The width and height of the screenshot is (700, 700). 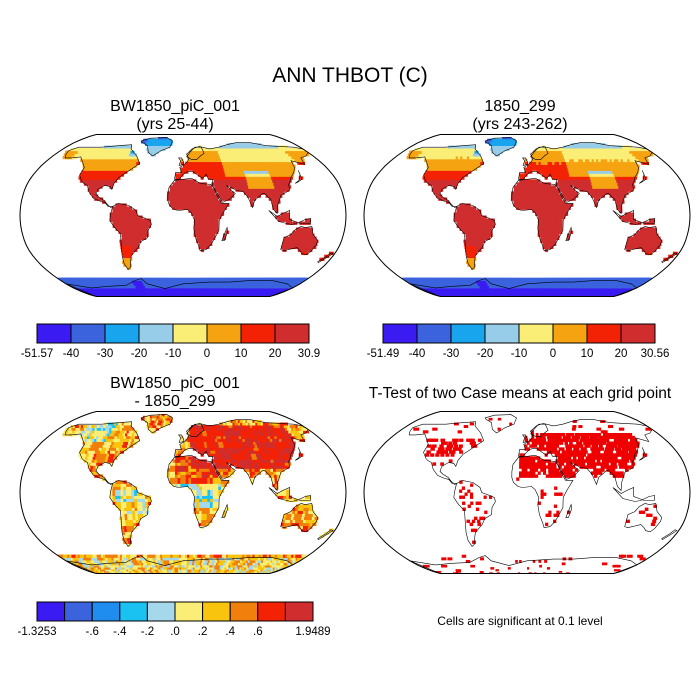 I want to click on panel-1-title-line2: (yrs 25-44), so click(x=175, y=124).